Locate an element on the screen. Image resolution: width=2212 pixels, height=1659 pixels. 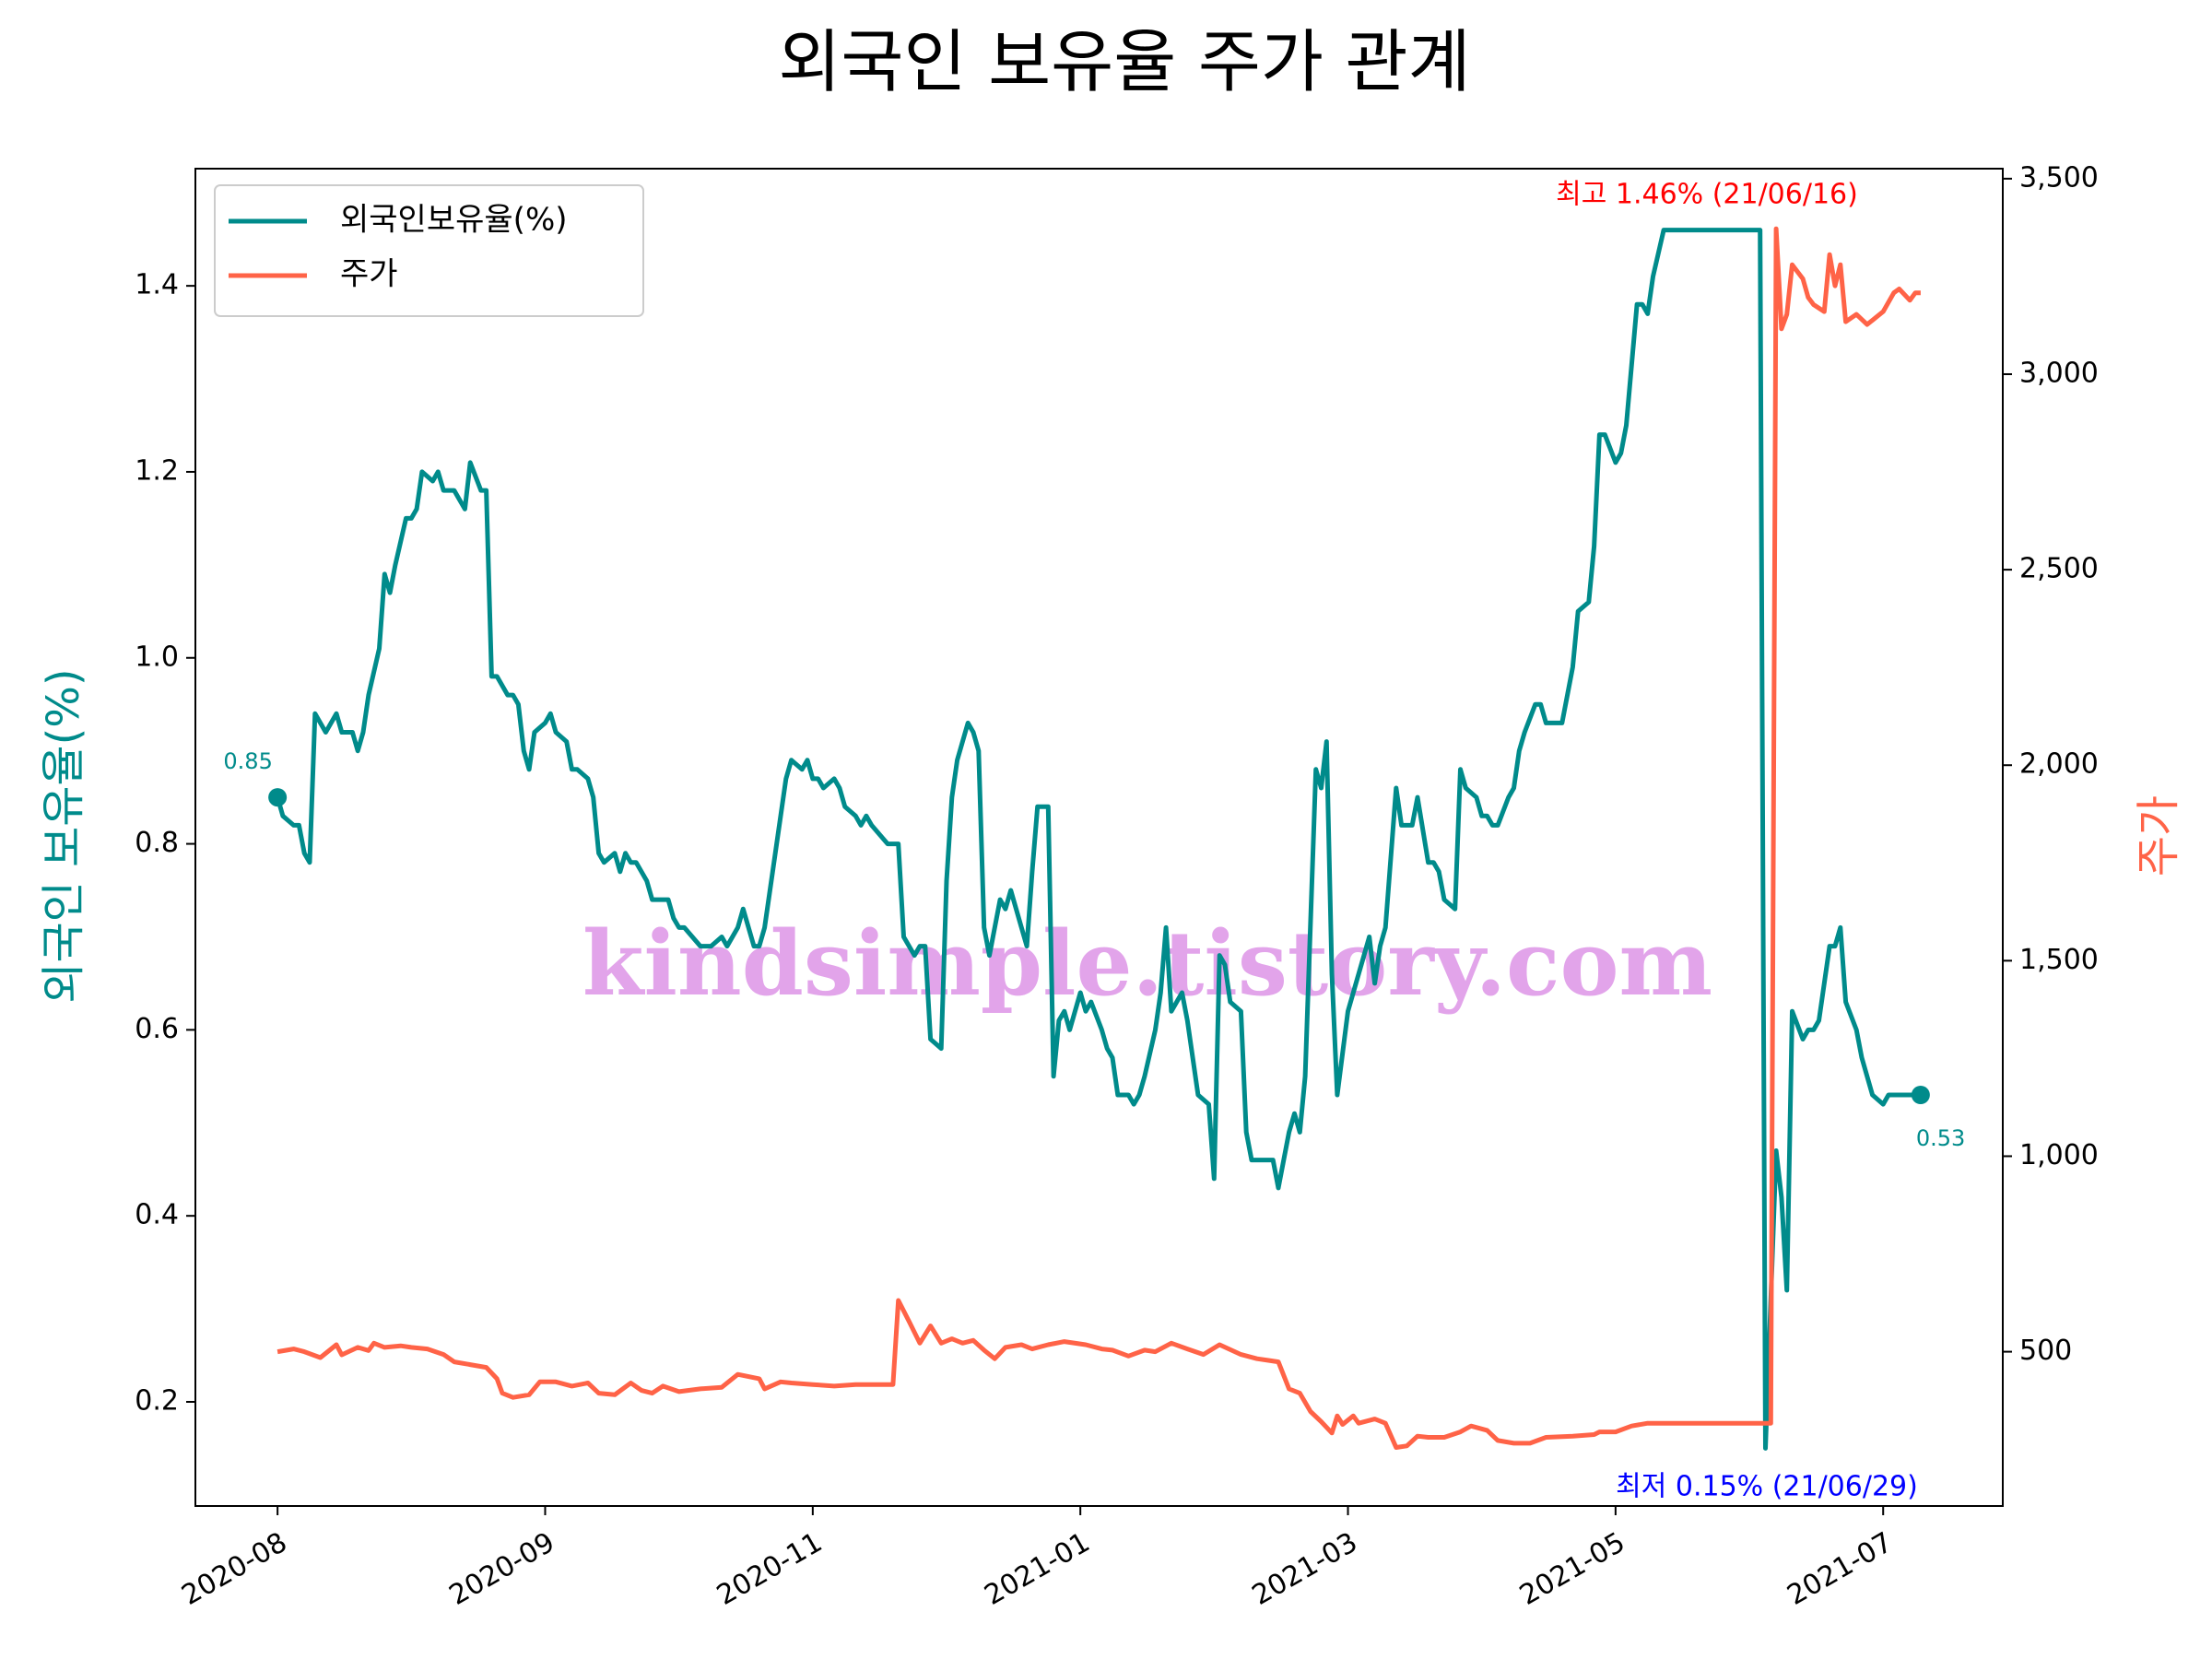
y-tick-label: 1.0 is located at coordinates (157, 657).